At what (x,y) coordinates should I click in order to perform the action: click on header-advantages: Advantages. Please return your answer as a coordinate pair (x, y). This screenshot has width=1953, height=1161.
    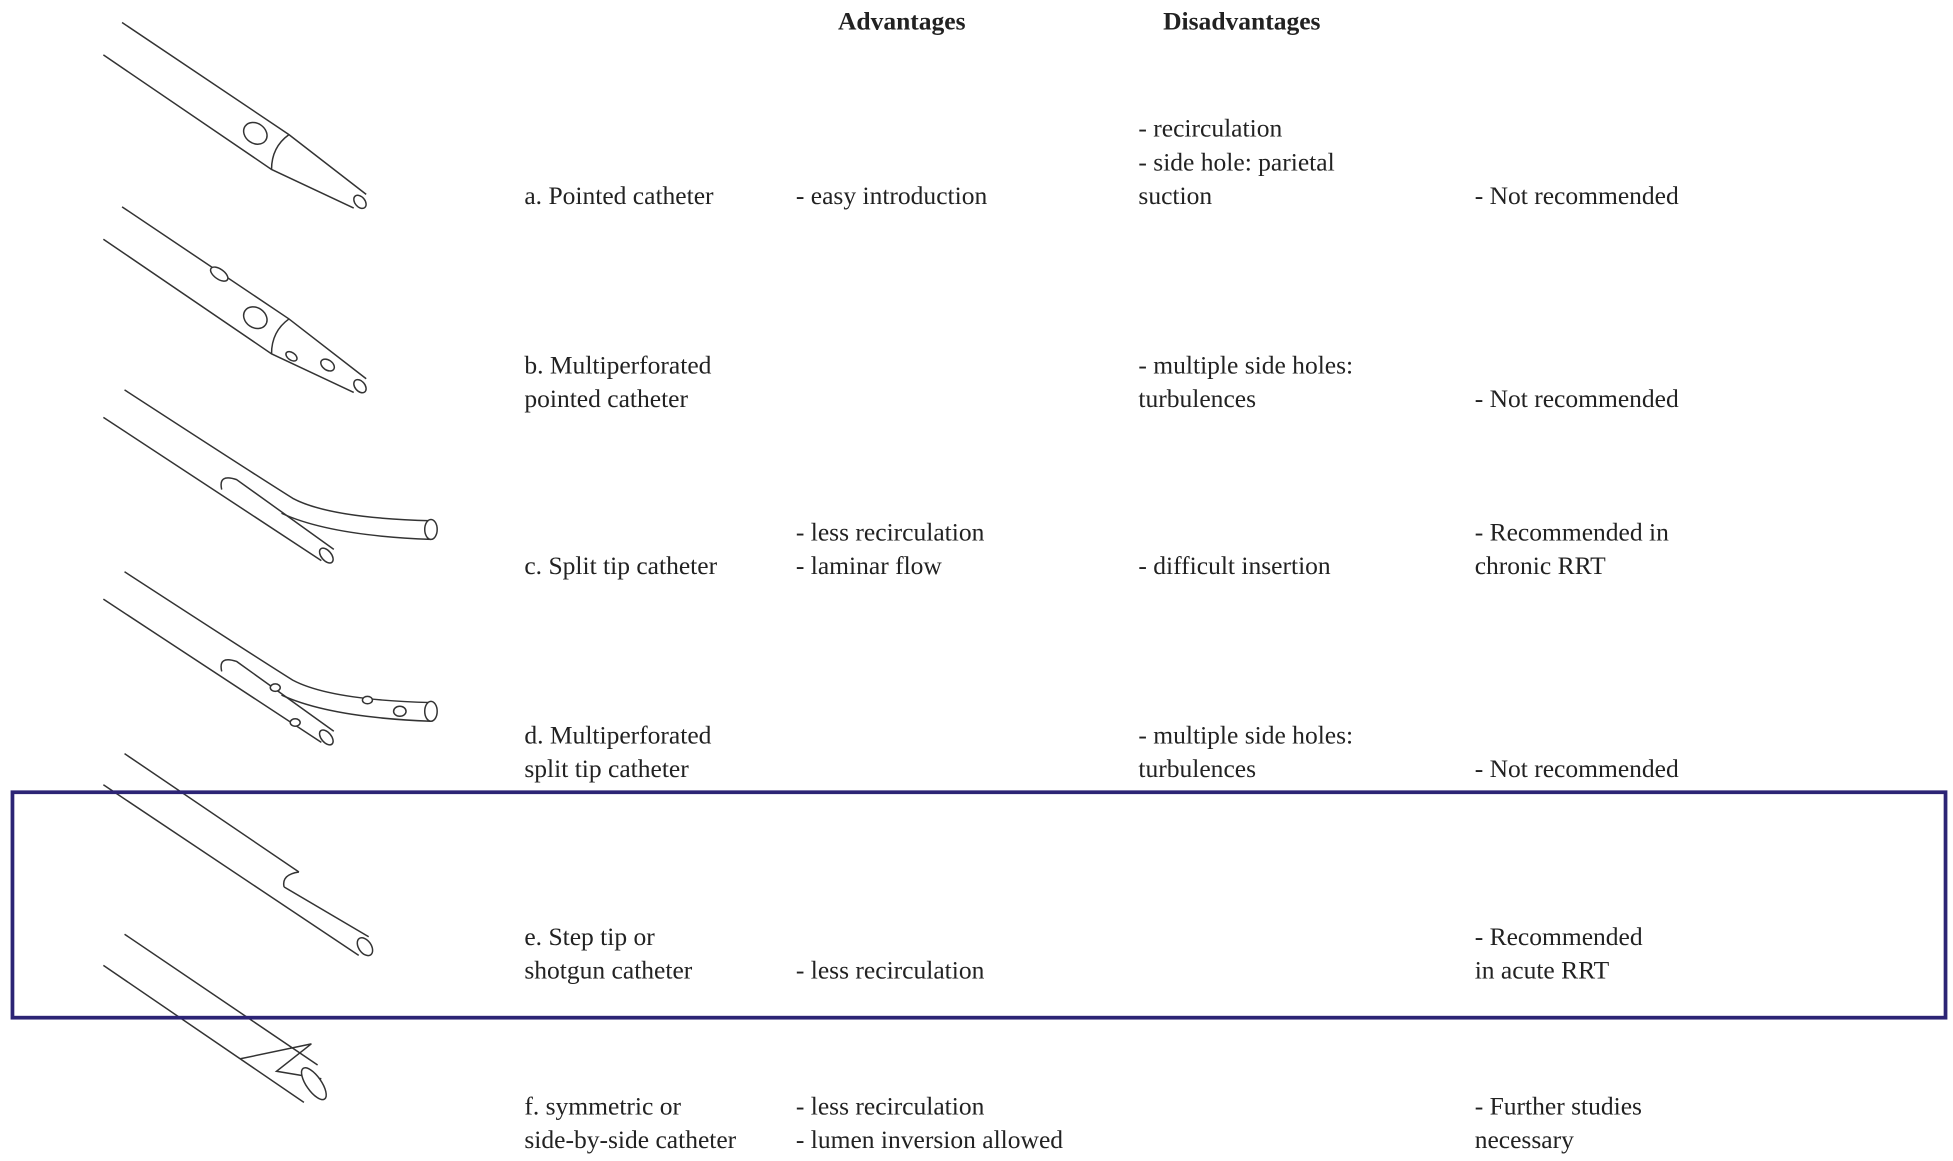
    Looking at the image, I should click on (902, 21).